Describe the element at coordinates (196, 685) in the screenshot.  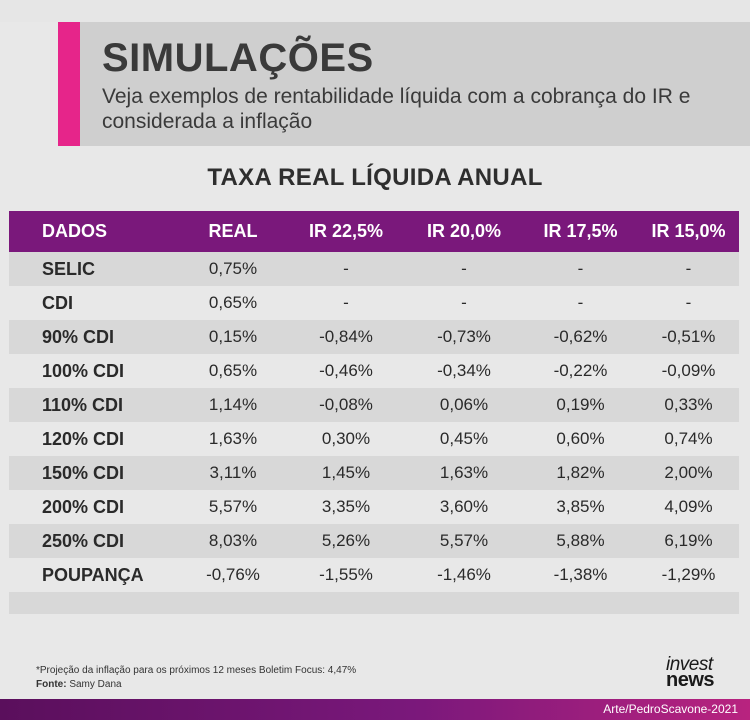
I see `source-line: Fonte: Samy Dana` at that location.